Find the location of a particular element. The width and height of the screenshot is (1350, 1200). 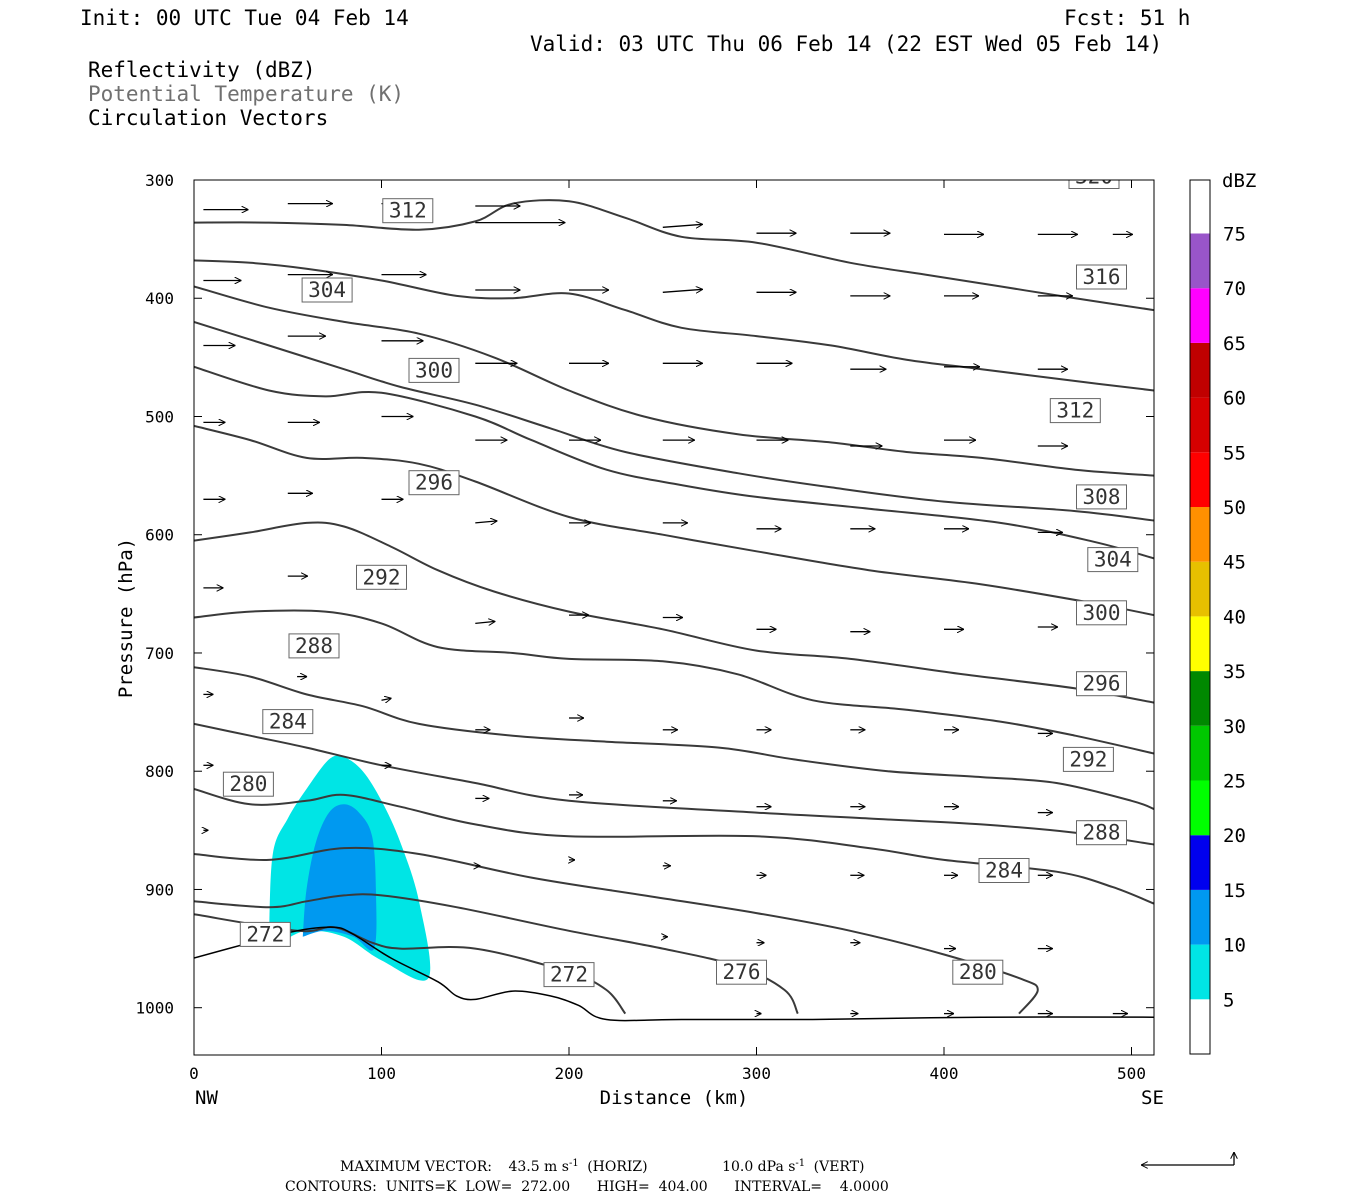

contour-label: 284 is located at coordinates (1004, 871).